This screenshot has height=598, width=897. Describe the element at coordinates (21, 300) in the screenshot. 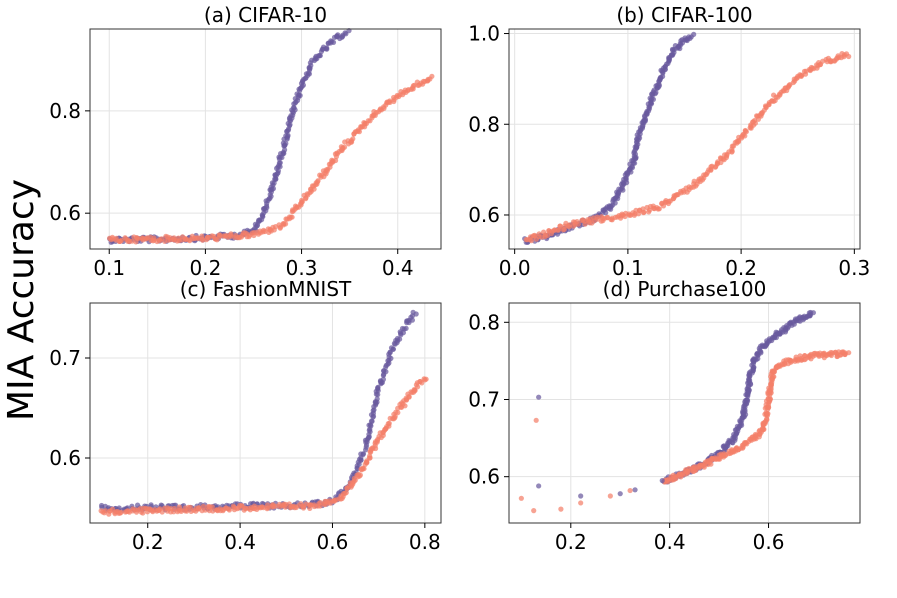

I see `figure-ylabel: MIA Accuracy` at that location.